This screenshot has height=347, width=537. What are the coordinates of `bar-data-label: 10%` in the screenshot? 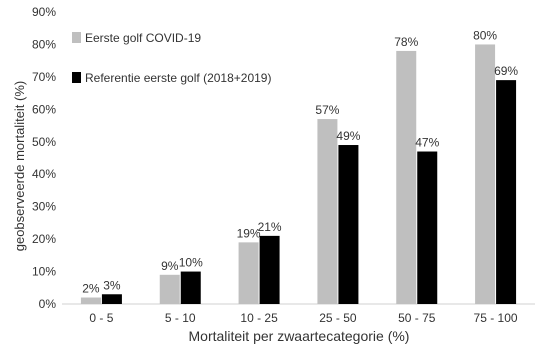 It's located at (191, 263).